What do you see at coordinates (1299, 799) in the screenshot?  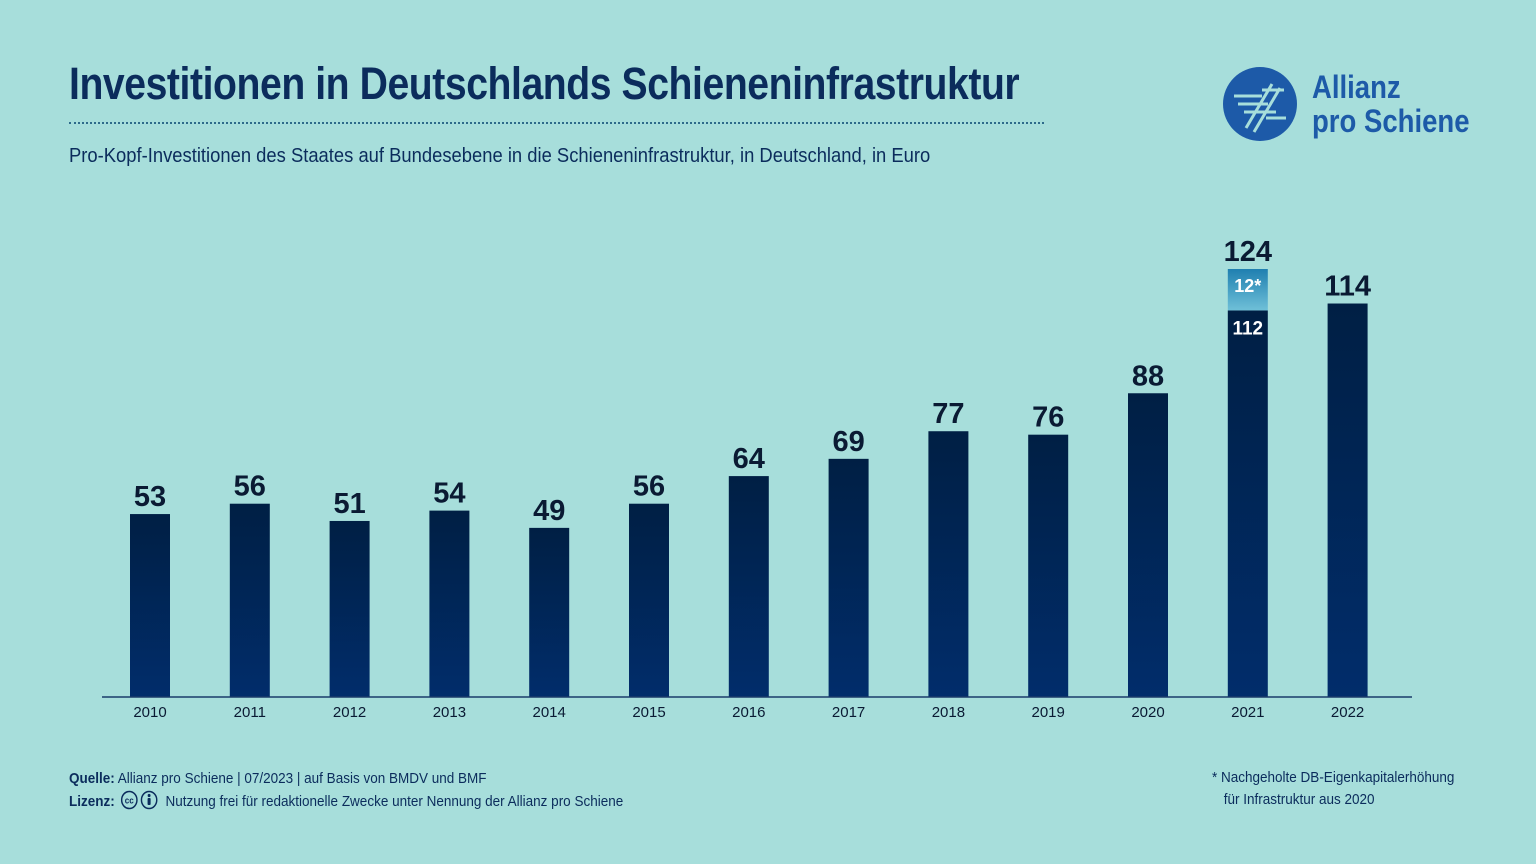 I see `footnote-line-2: für Infrastruktur aus 2020` at bounding box center [1299, 799].